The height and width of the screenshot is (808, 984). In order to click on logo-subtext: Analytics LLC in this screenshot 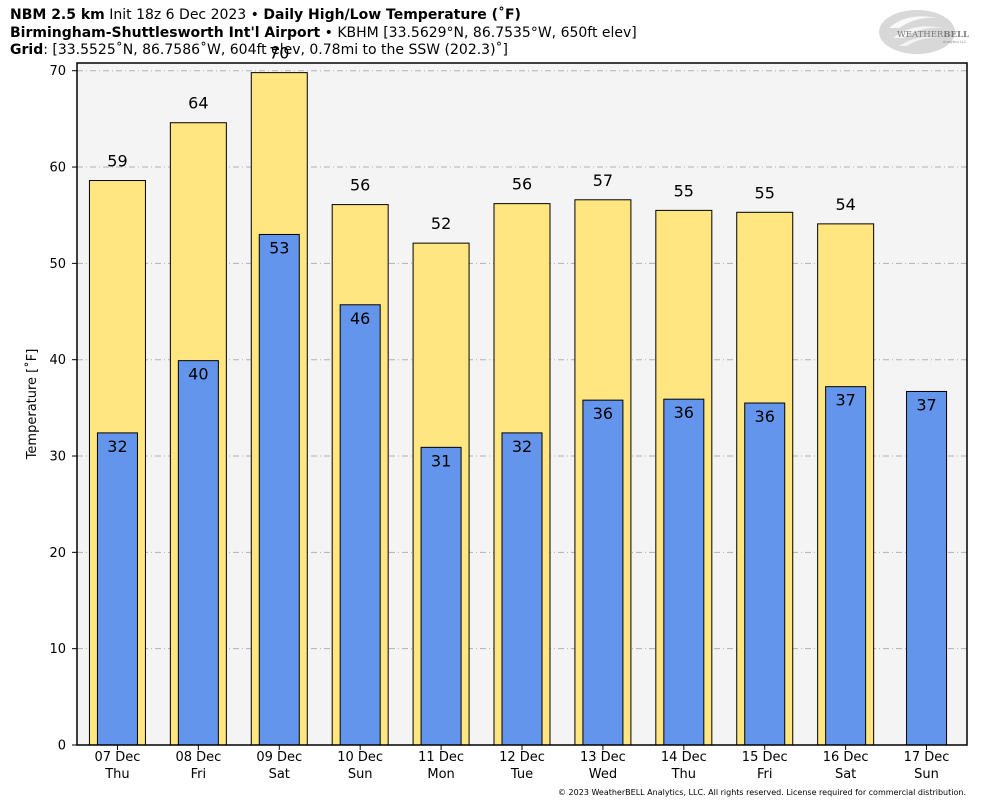, I will do `click(955, 42)`.